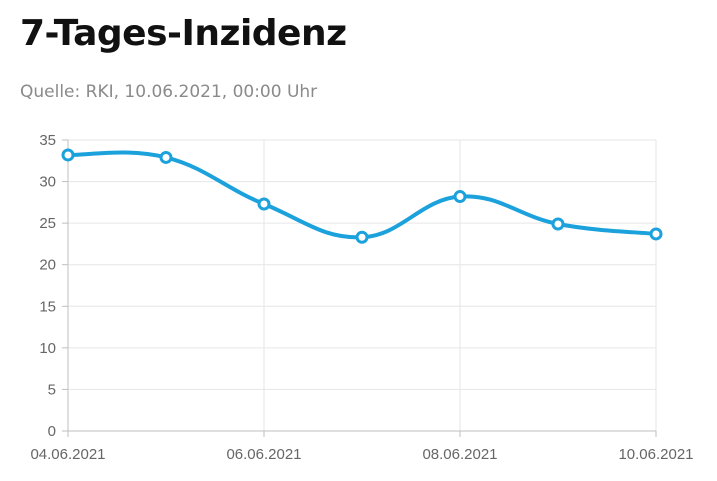 Image resolution: width=717 pixels, height=481 pixels. Describe the element at coordinates (655, 454) in the screenshot. I see `x-tick-label: 10.06.2021` at that location.